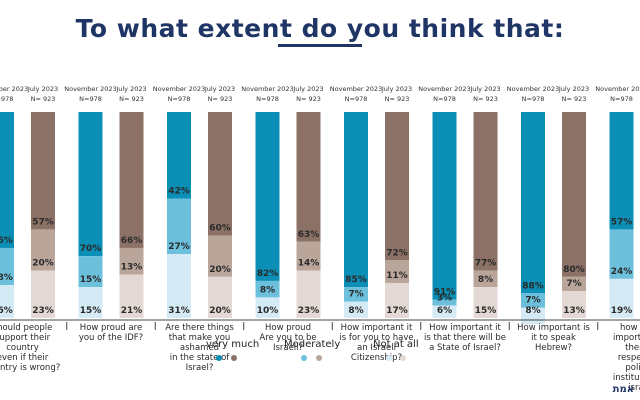  Describe the element at coordinates (622, 222) in the screenshot. I see `data-label-nov-g8-s1: 57%` at that location.